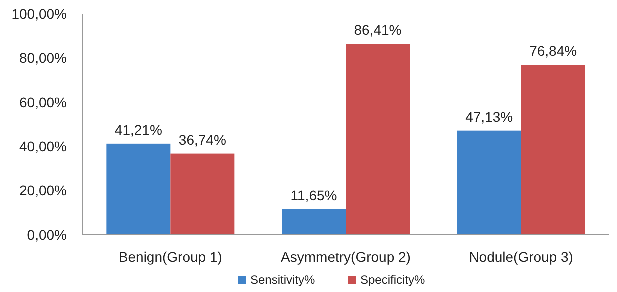 Image resolution: width=617 pixels, height=292 pixels. Describe the element at coordinates (346, 257) in the screenshot. I see `x-tick-label: Asymmetry(Group 2)` at that location.